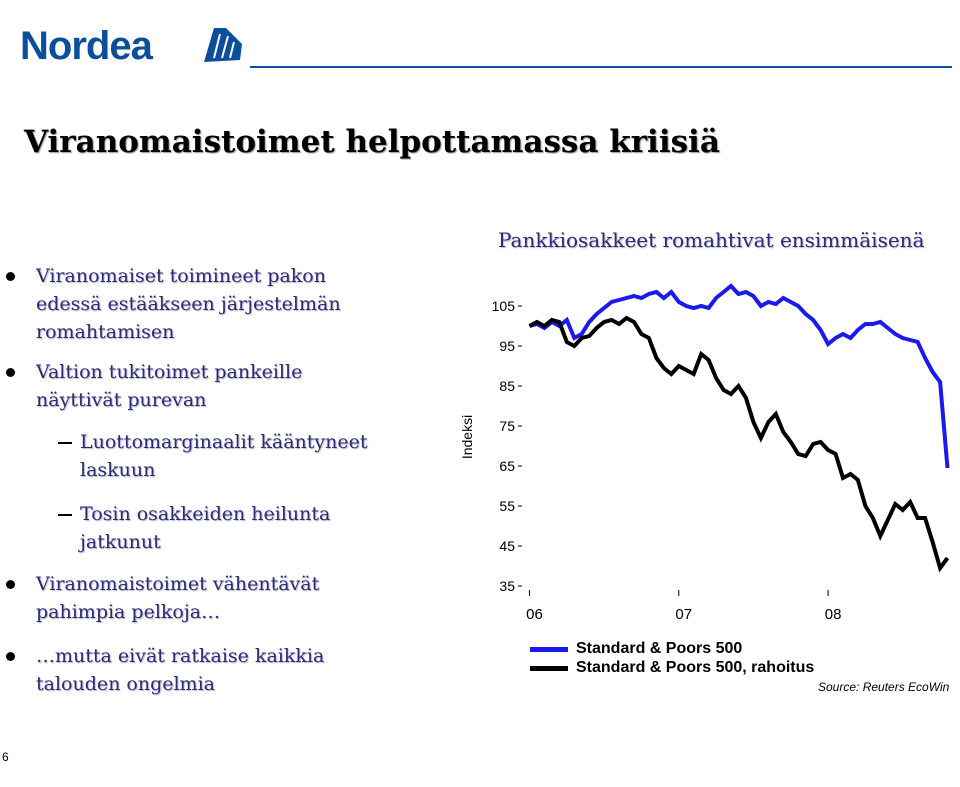 This screenshot has width=960, height=787. What do you see at coordinates (224, 456) in the screenshot?
I see `sub-bullet-item: Luottomarginaalit kääntyneet laskuun` at bounding box center [224, 456].